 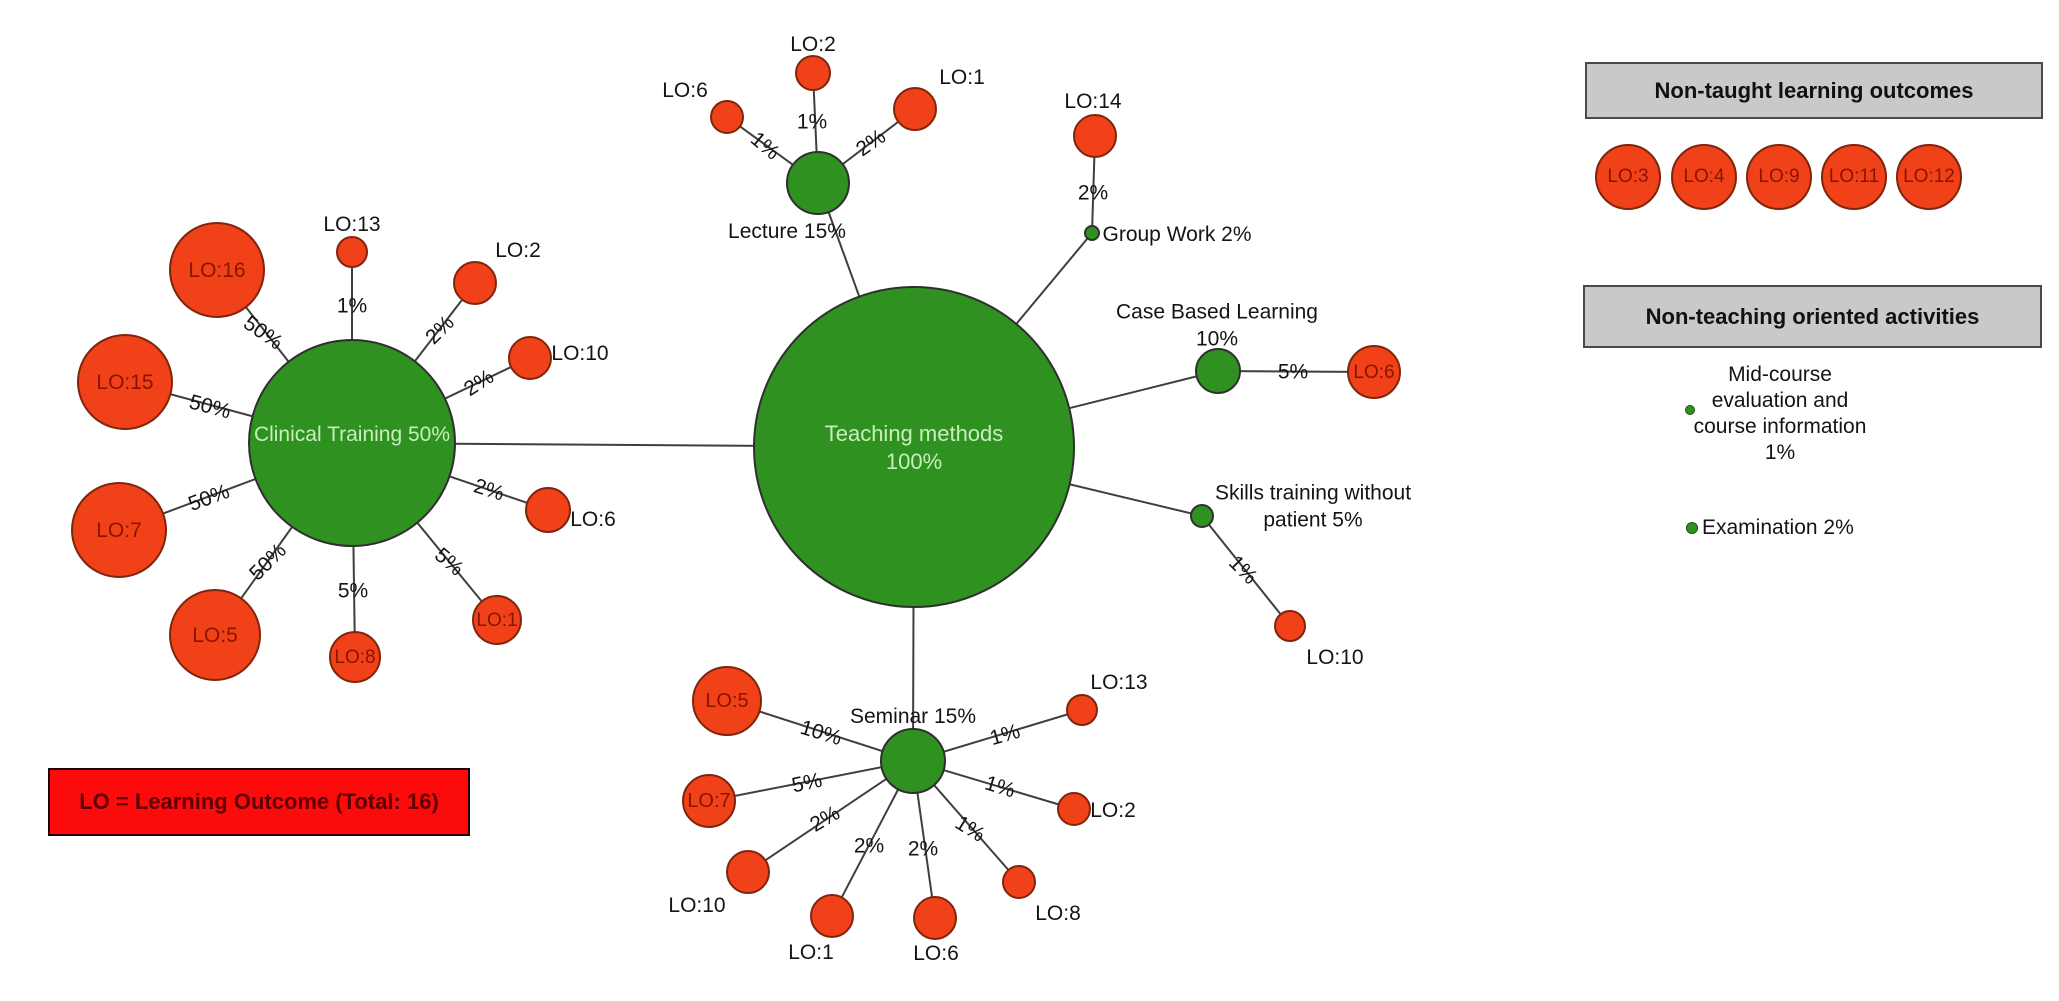 I want to click on node-label-c6: LO:6, so click(x=593, y=519).